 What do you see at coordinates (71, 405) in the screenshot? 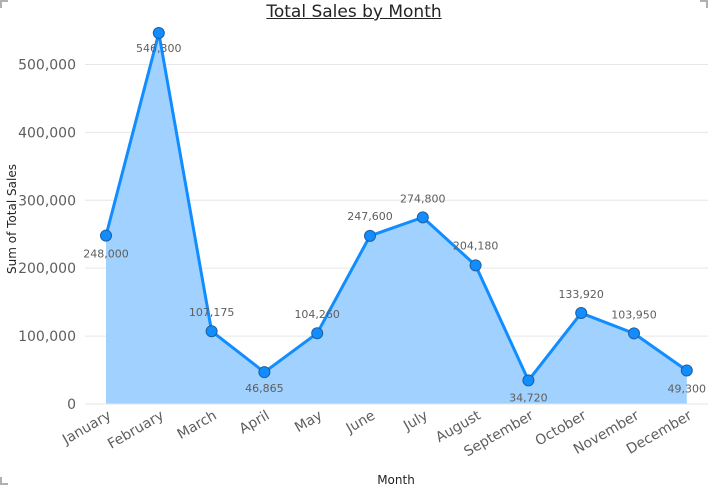
I see `y-tick-label: 0` at bounding box center [71, 405].